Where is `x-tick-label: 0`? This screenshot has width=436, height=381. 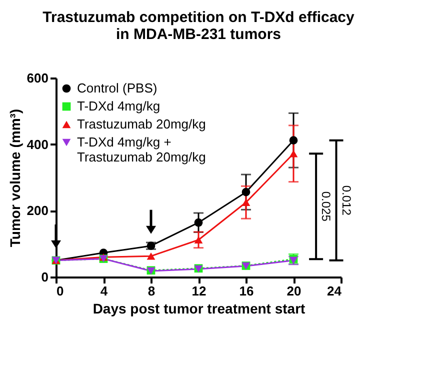 x-tick-label: 0 is located at coordinates (60, 291).